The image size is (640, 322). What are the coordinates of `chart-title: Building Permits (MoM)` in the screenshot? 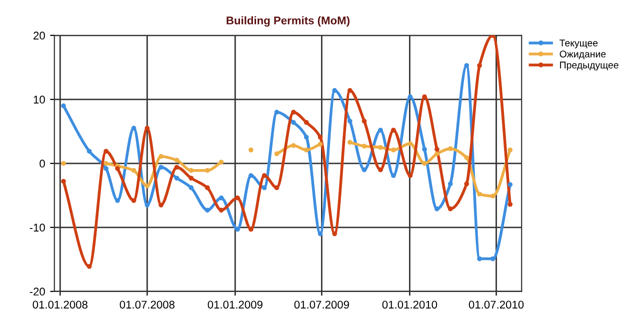 It's located at (288, 21).